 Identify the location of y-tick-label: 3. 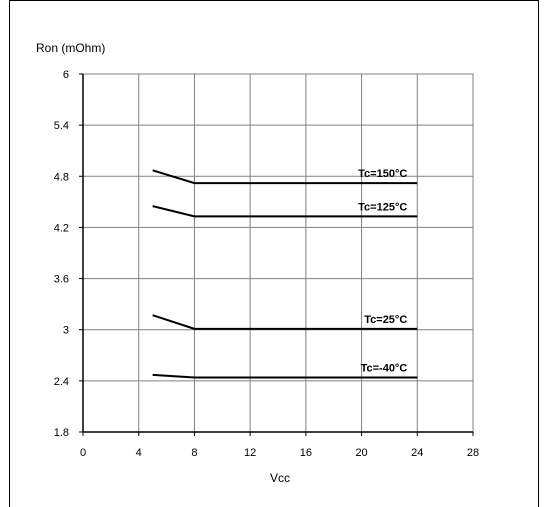
(66, 331).